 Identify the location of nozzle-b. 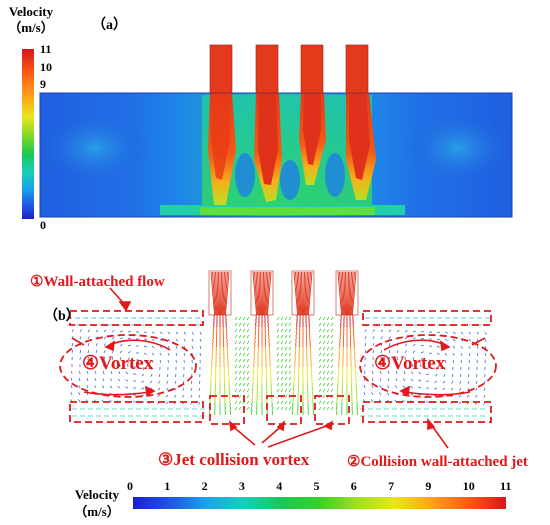
(220, 293).